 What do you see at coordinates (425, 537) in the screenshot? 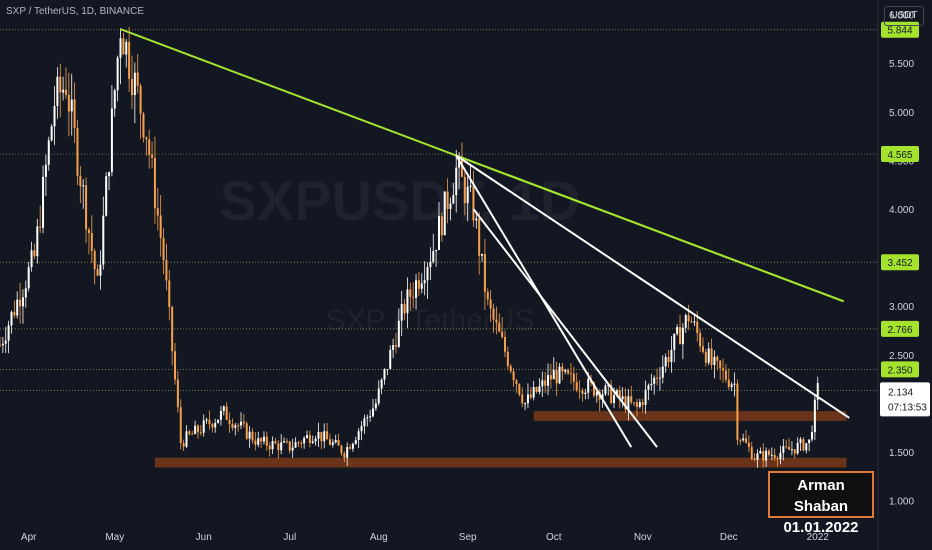
I see `time-axis: Apr May Jun Jul Aug Sep Oct Nov Dec 2022` at bounding box center [425, 537].